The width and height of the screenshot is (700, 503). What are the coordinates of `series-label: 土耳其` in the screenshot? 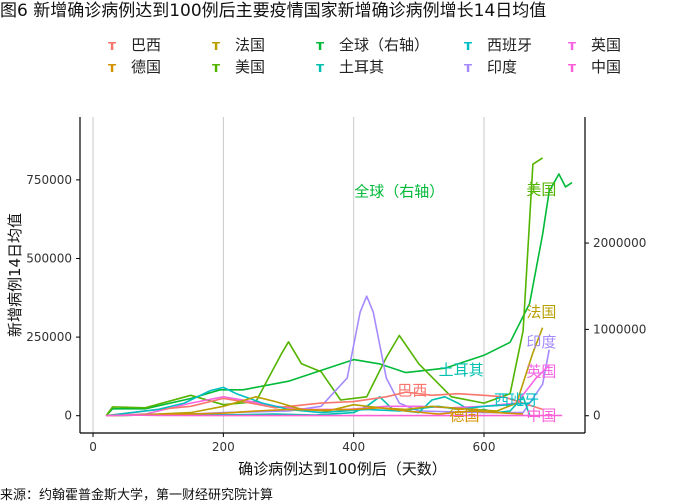 It's located at (461, 370).